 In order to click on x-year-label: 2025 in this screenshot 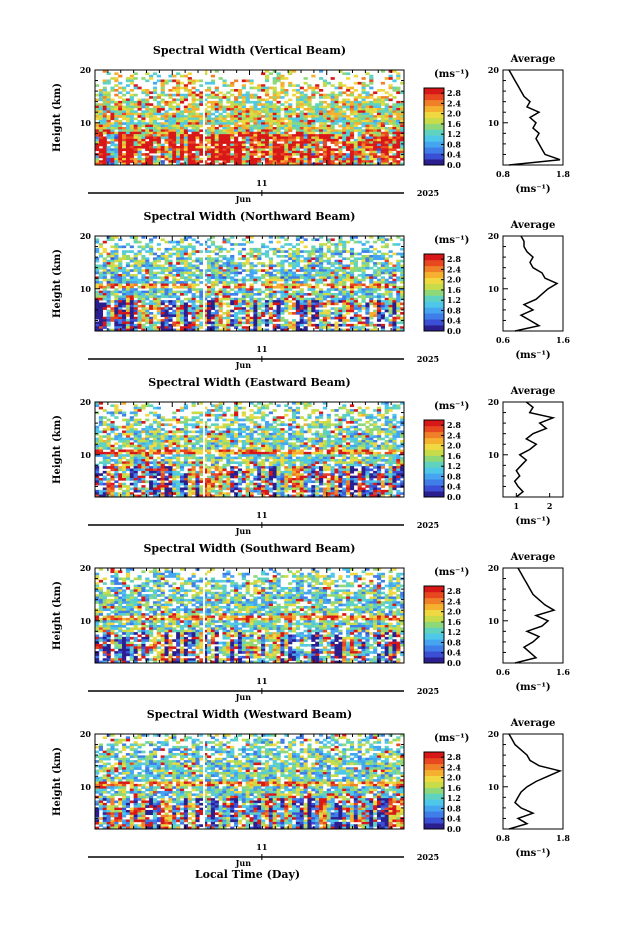, I will do `click(428, 359)`.